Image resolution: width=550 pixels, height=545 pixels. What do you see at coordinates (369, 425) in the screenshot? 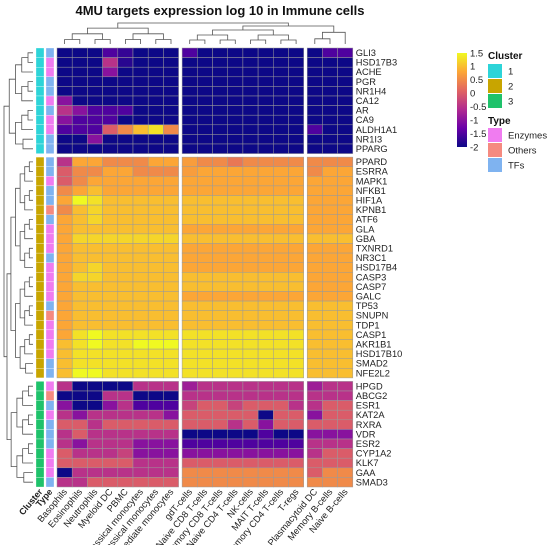
I see `row-label: RXRA` at bounding box center [369, 425].